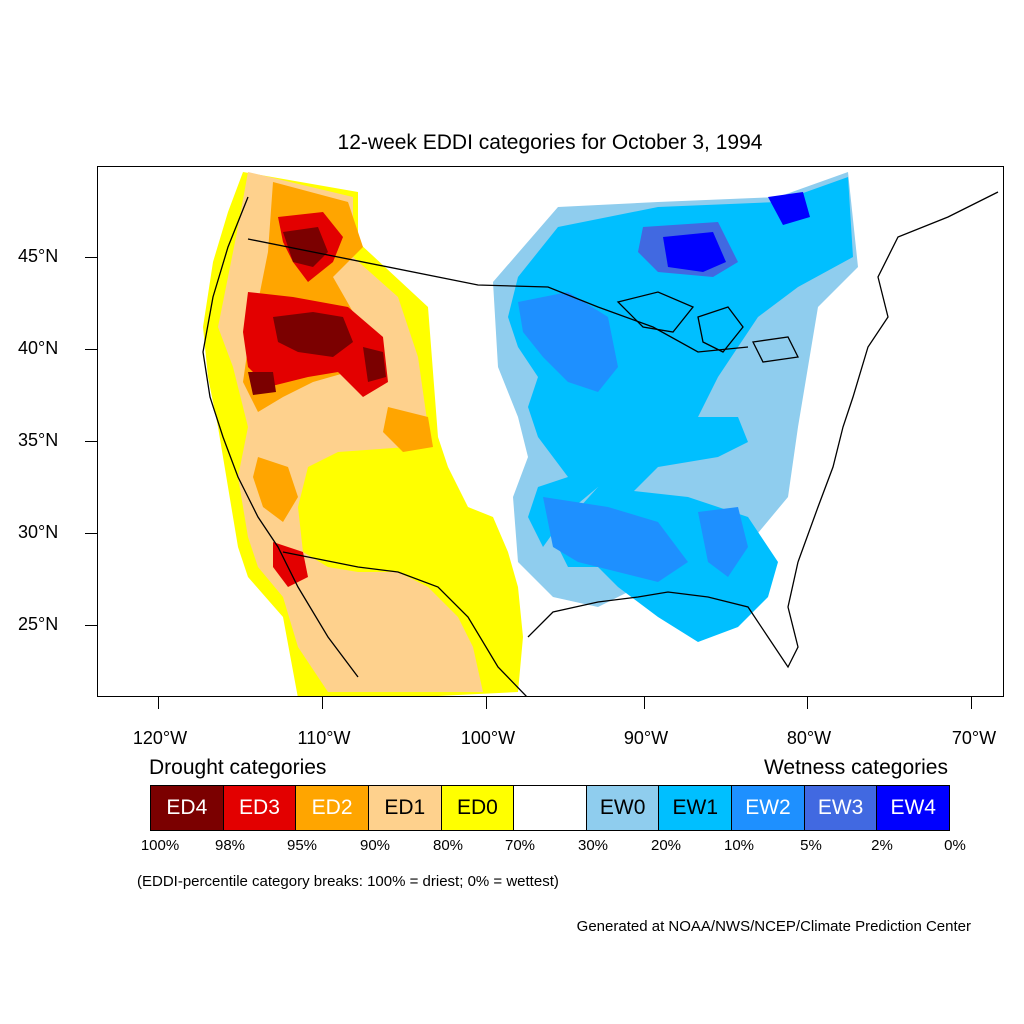  What do you see at coordinates (262, 383) in the screenshot?
I see `ed4-region-nevada` at bounding box center [262, 383].